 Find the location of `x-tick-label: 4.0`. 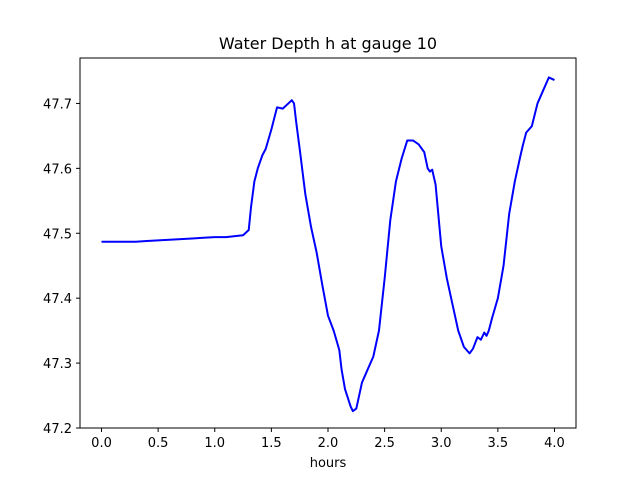

x-tick-label: 4.0 is located at coordinates (554, 443).